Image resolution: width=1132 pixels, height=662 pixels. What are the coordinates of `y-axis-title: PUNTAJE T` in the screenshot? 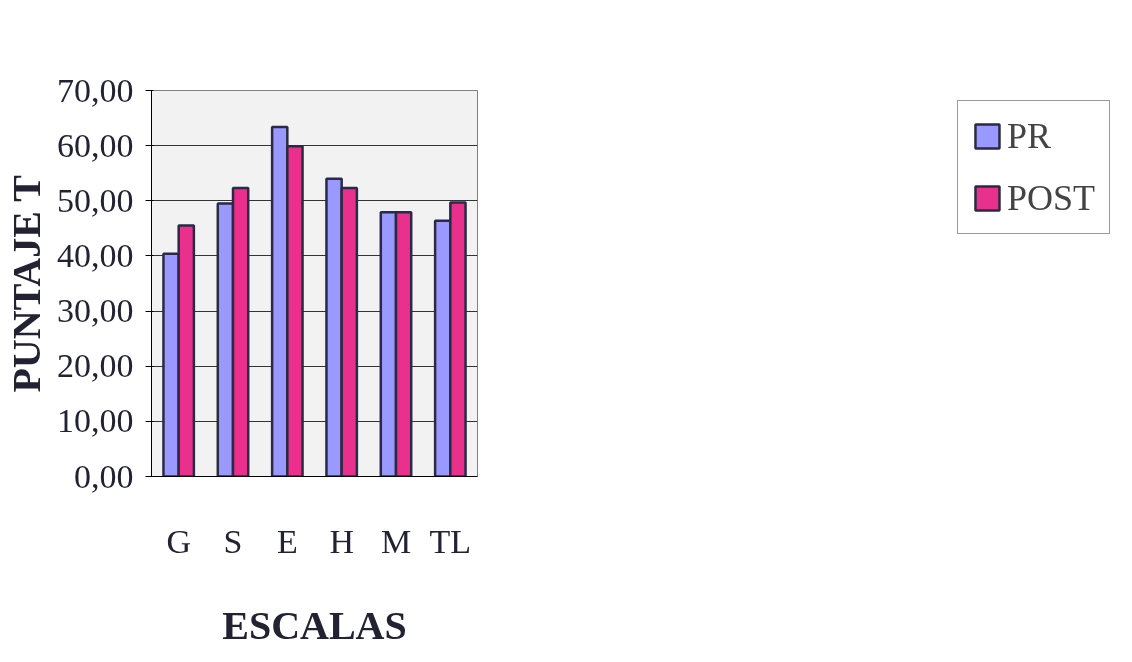 It's located at (26, 283).